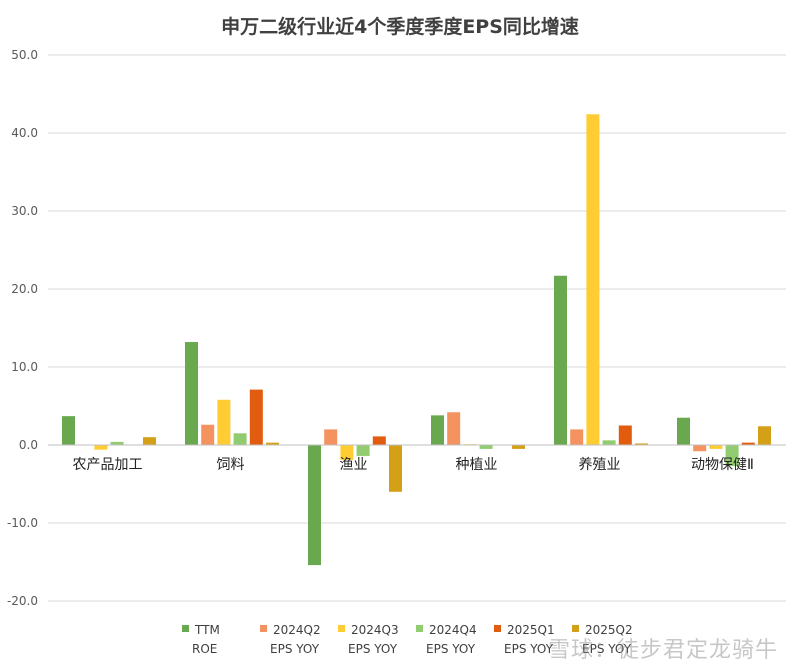 The image size is (800, 671). Describe the element at coordinates (297, 630) in the screenshot. I see `legend-label: 2024Q2` at that location.